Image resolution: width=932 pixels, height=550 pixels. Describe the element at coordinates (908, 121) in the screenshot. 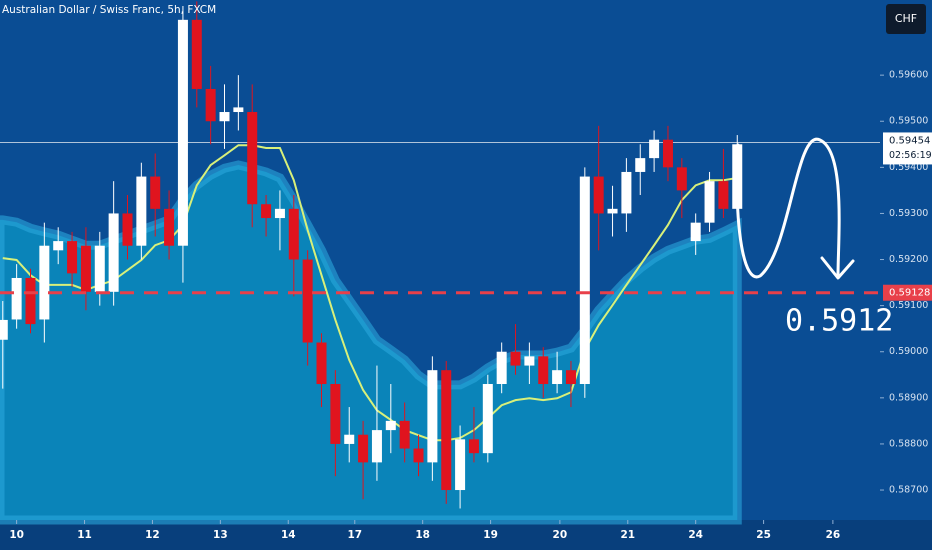

I see `y-tick-label: 0.59500` at that location.